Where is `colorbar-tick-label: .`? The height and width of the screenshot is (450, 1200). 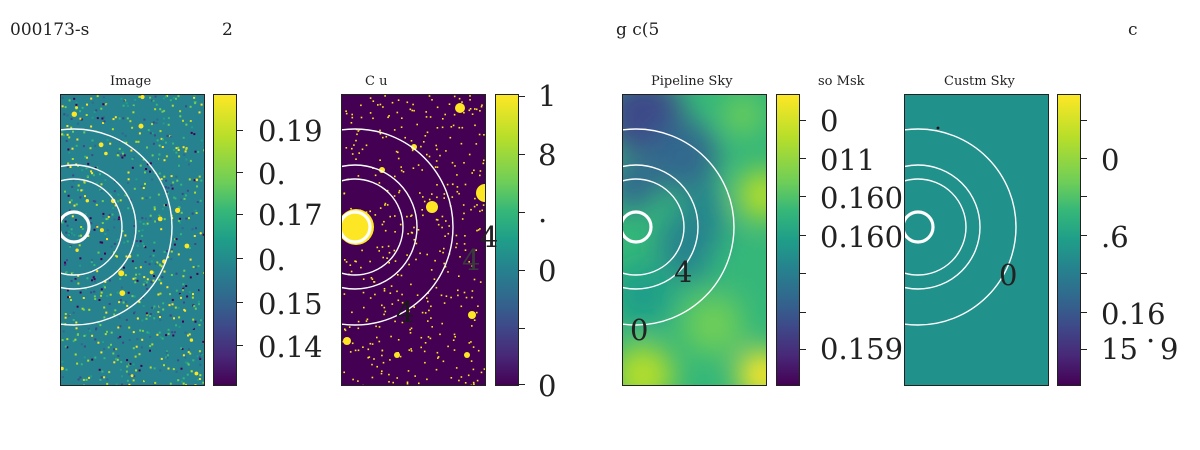
colorbar-tick-label: . is located at coordinates (543, 212).